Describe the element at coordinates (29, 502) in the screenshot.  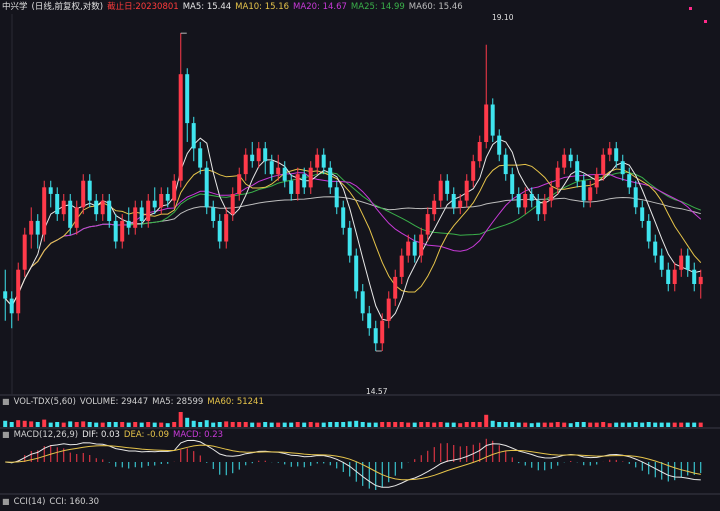
I see `cci-title: CCI(14)` at that location.